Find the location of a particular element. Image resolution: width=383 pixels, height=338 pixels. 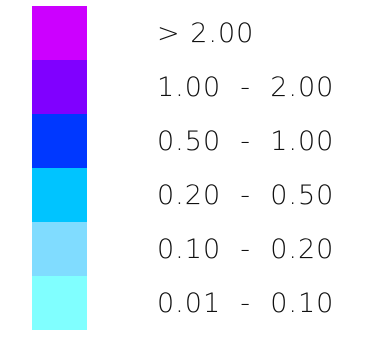

legend-label: 1.00 - 2.00 is located at coordinates (246, 87).